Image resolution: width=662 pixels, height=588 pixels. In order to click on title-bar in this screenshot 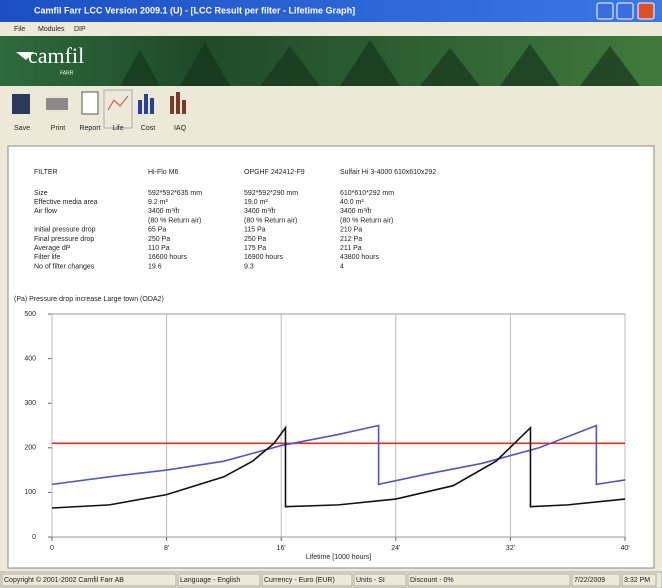, I will do `click(331, 11)`.